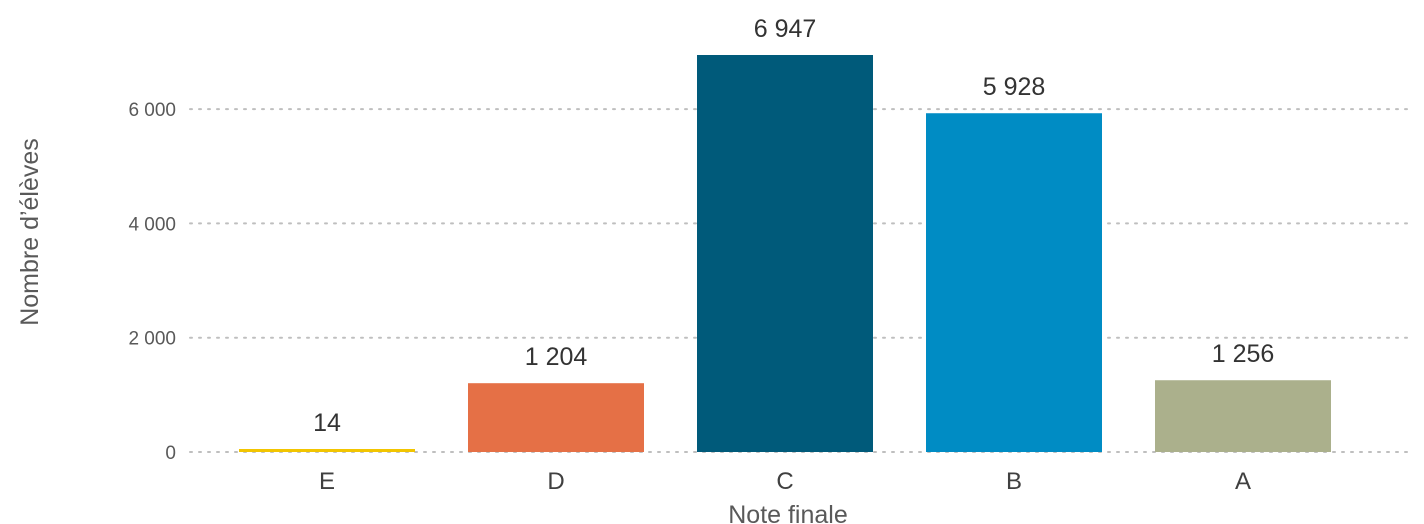 Image resolution: width=1424 pixels, height=524 pixels. What do you see at coordinates (152, 339) in the screenshot?
I see `y-tick-label: 2 000` at bounding box center [152, 339].